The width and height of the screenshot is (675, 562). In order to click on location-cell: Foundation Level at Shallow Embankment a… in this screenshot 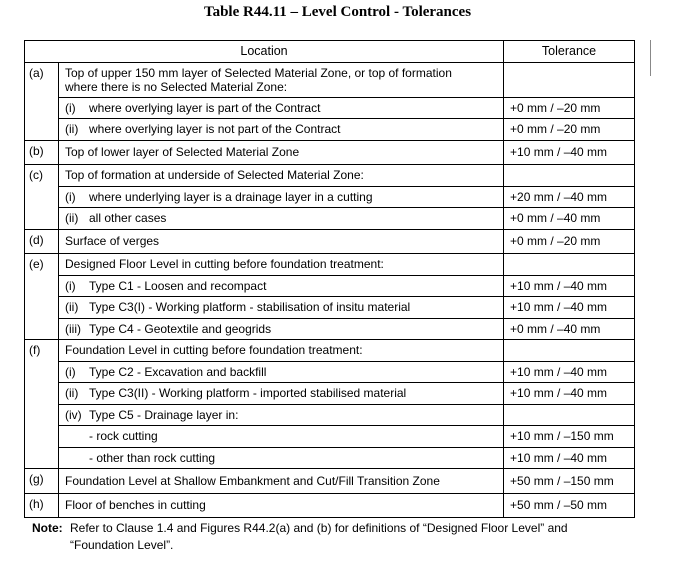, I will do `click(281, 481)`.